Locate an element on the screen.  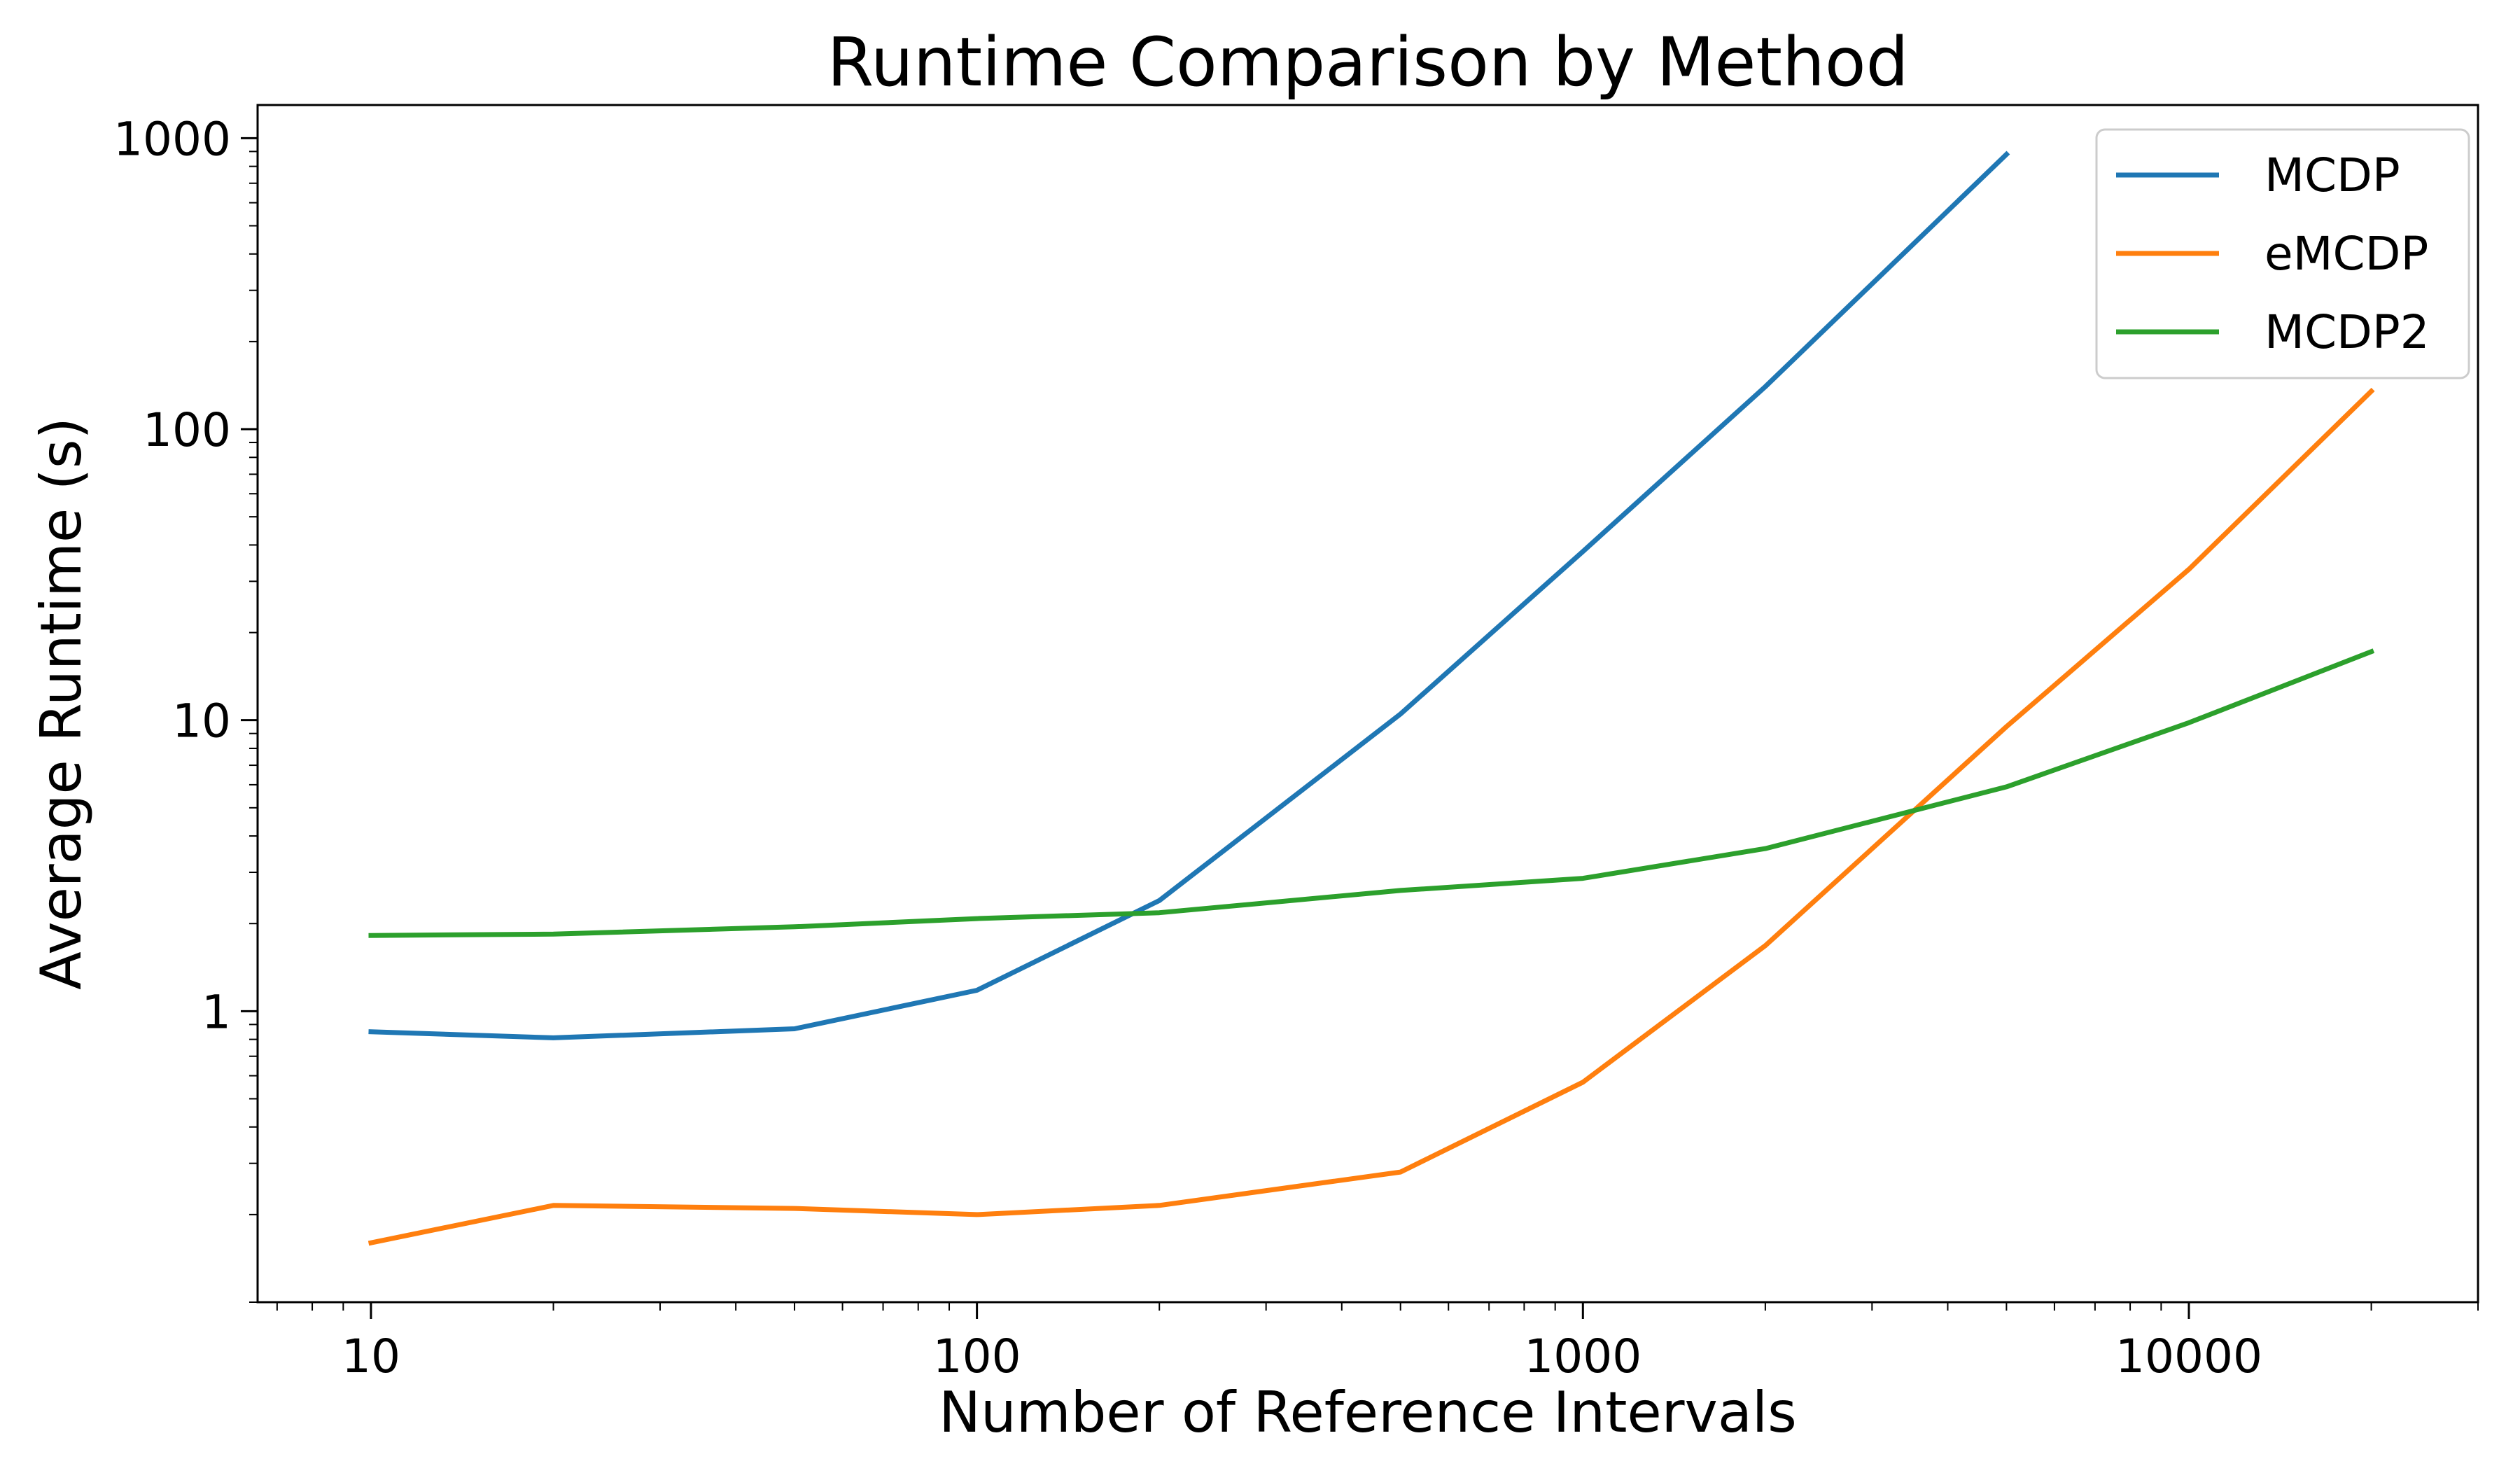
y-tick-label: 100 is located at coordinates (187, 430).